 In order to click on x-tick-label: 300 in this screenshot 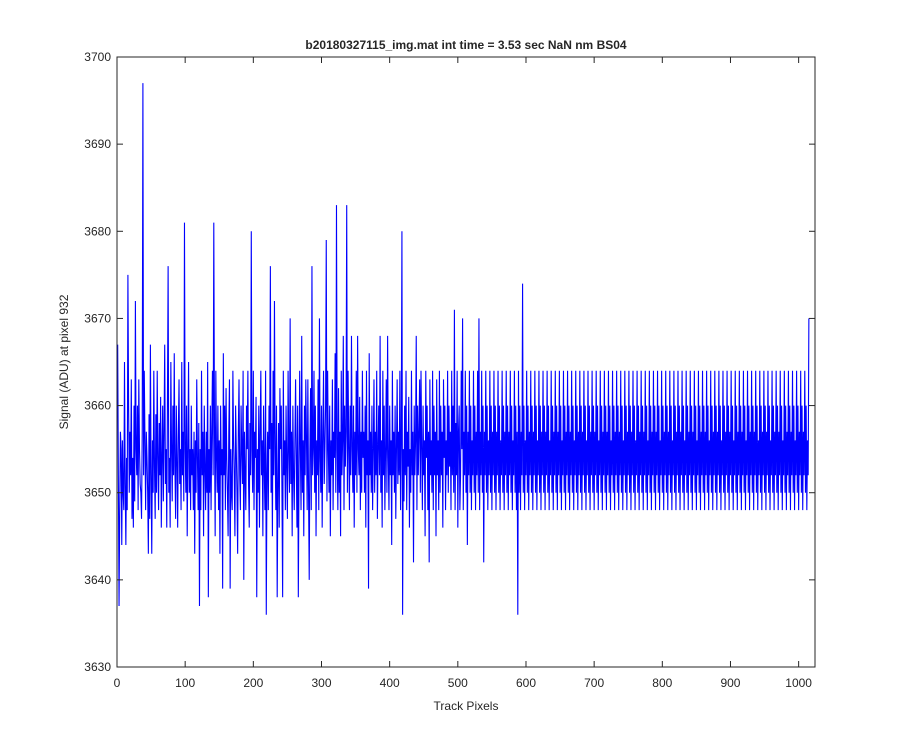, I will do `click(321, 683)`.